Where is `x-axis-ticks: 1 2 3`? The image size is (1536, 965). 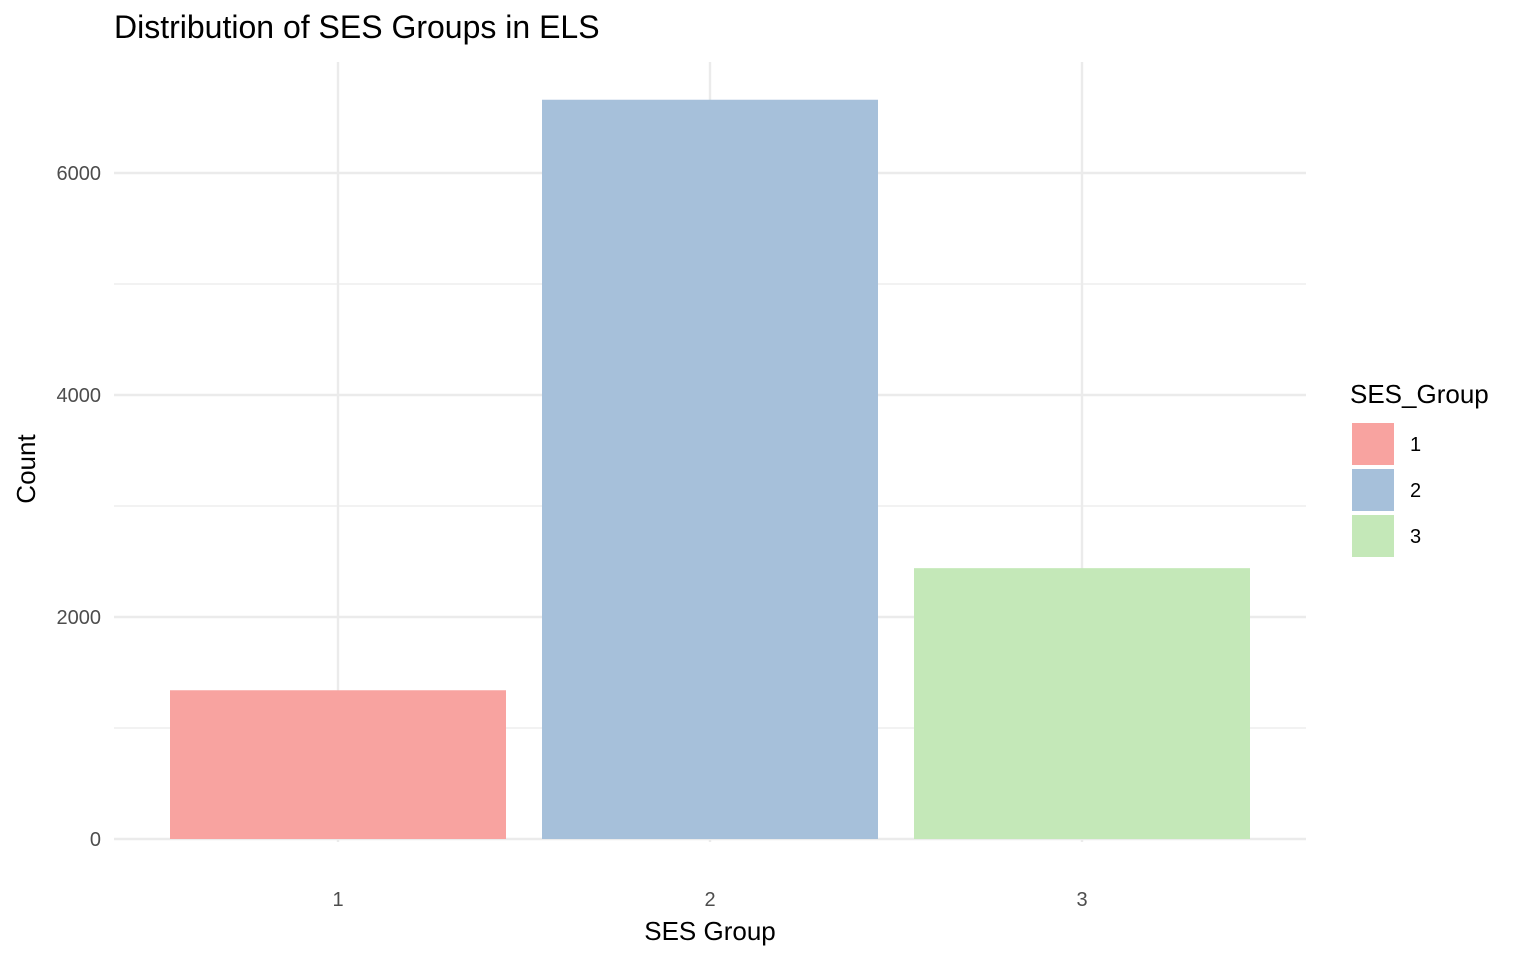
x-axis-ticks: 1 2 3 is located at coordinates (709, 900).